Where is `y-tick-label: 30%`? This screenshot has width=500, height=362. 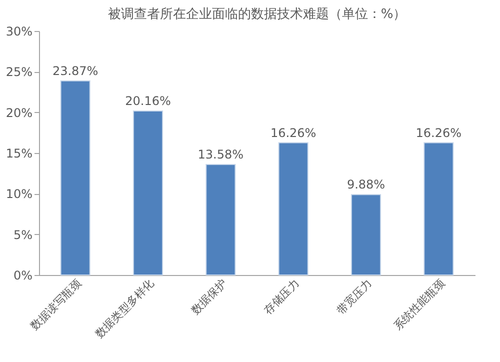
y-tick-label: 30% is located at coordinates (19, 31).